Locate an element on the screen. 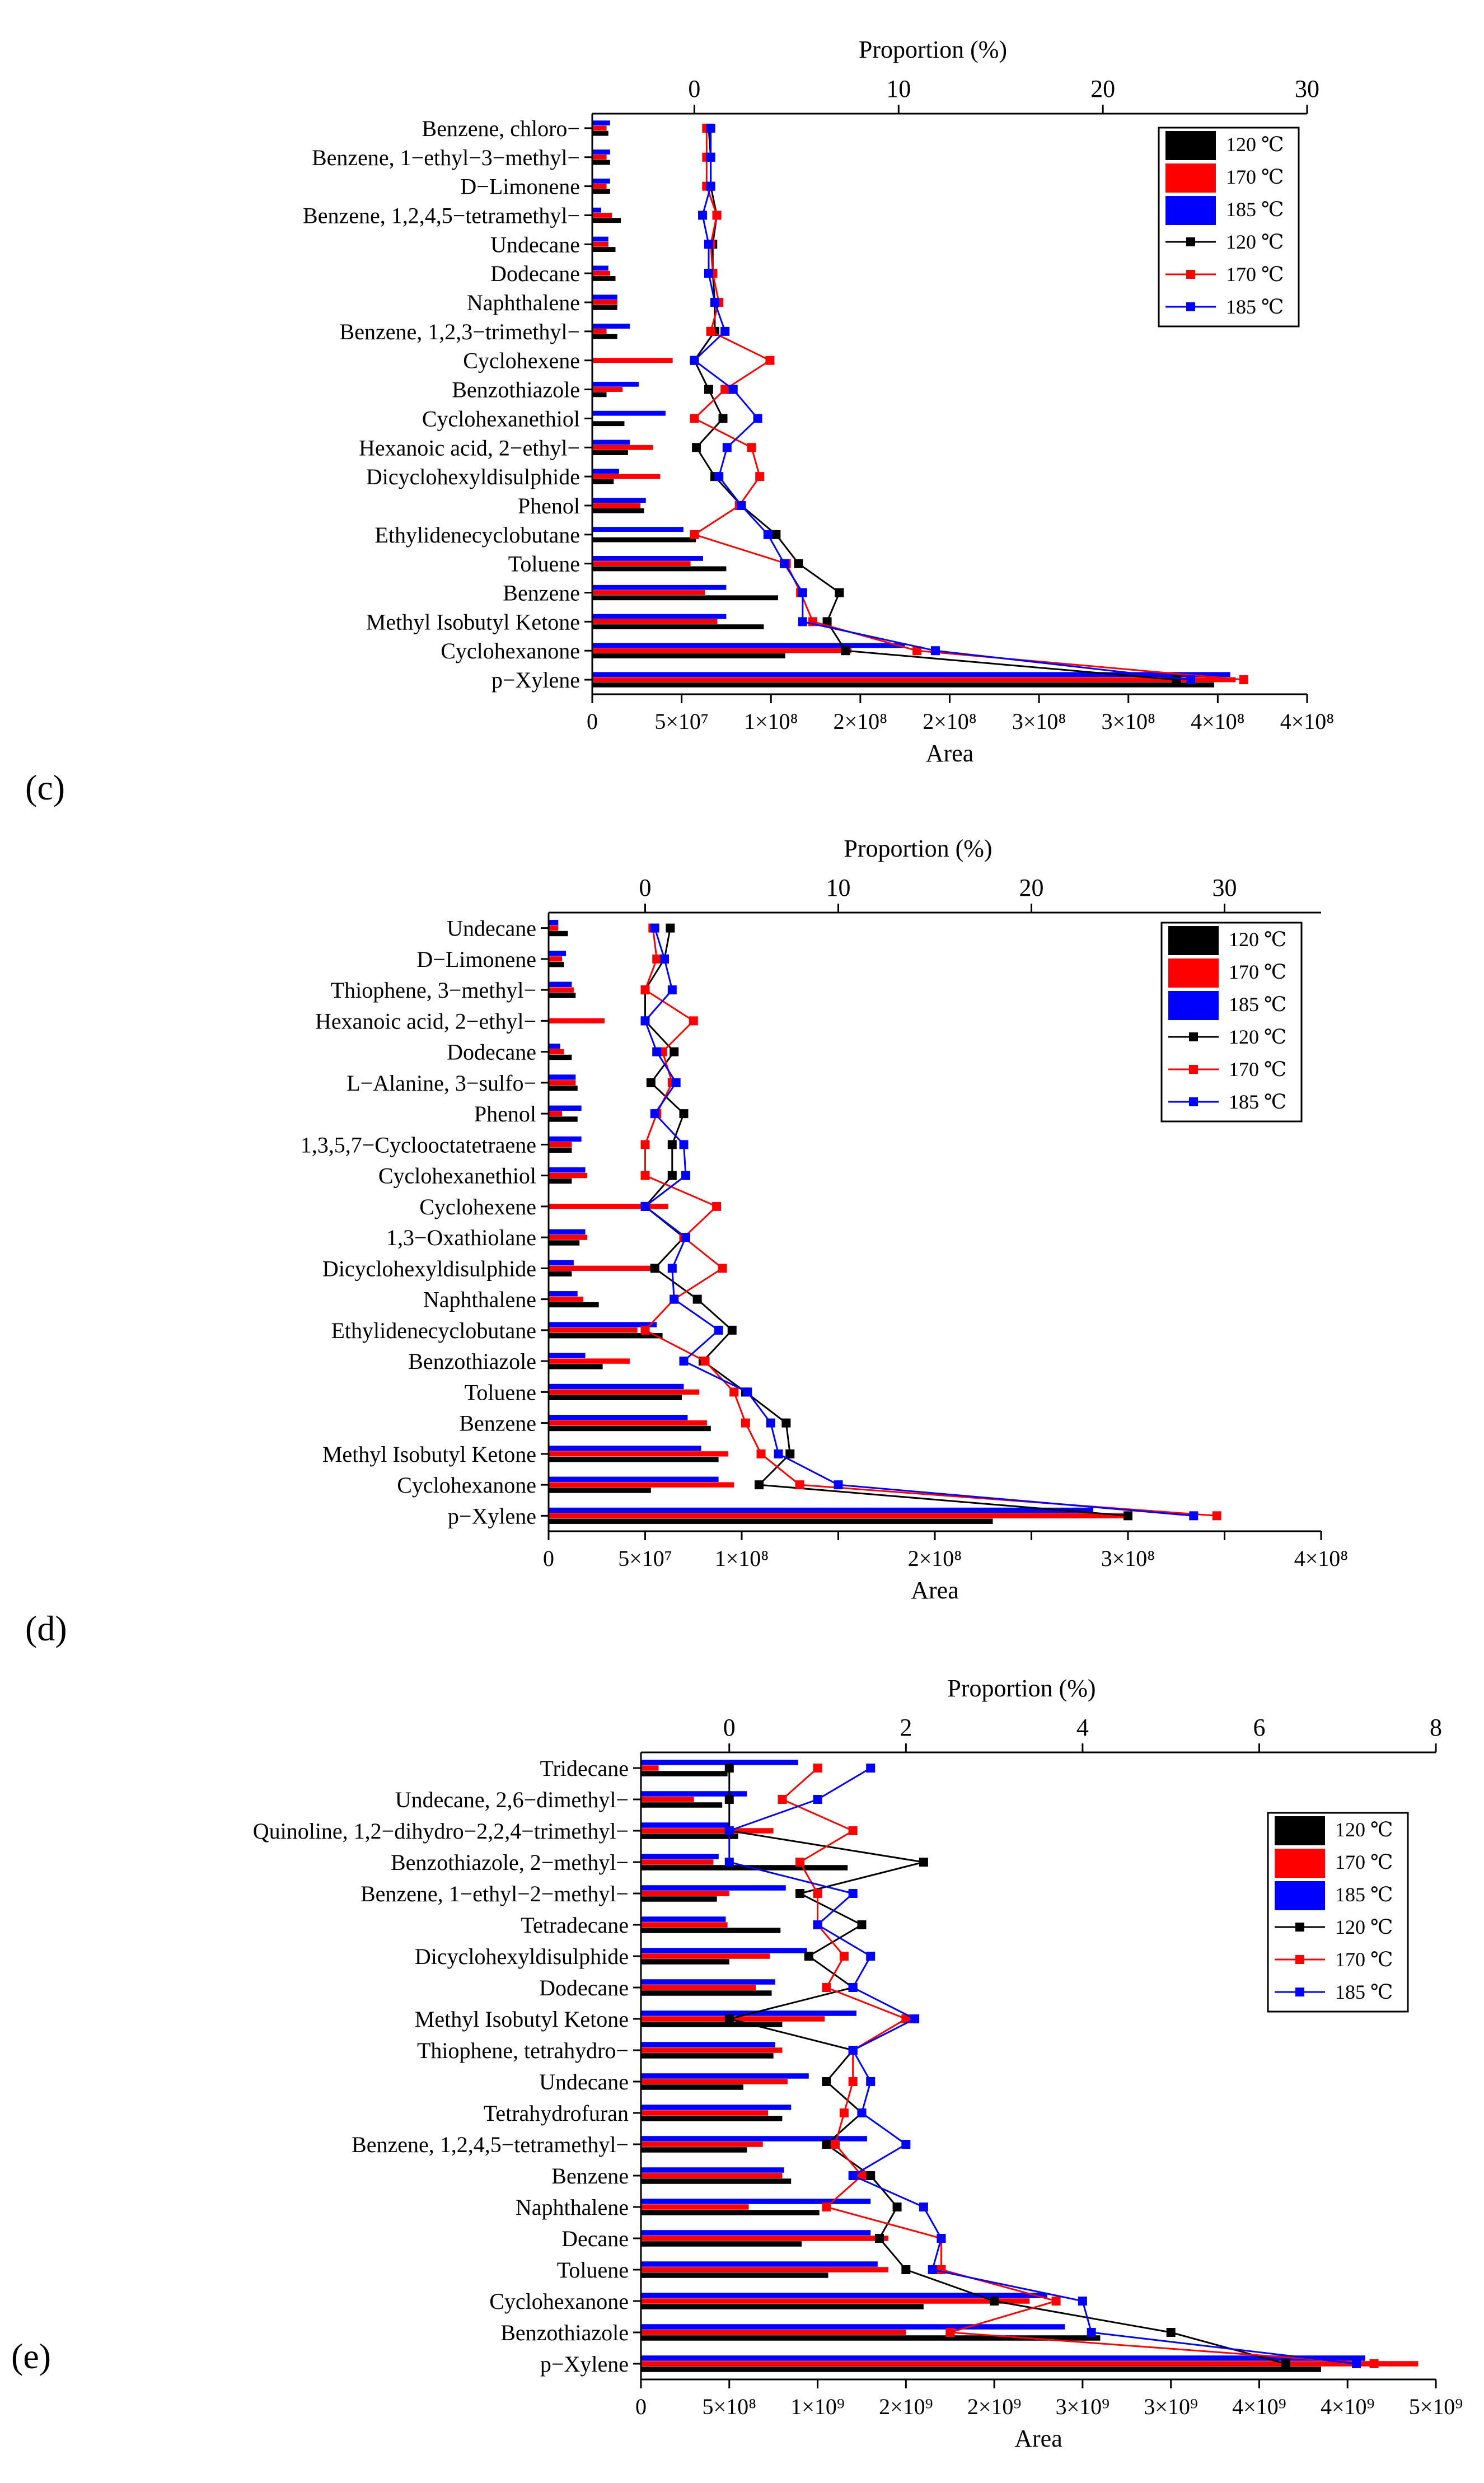 This screenshot has width=1484, height=2483. category-label: Methyl Isobutyl Ketone is located at coordinates (473, 621).